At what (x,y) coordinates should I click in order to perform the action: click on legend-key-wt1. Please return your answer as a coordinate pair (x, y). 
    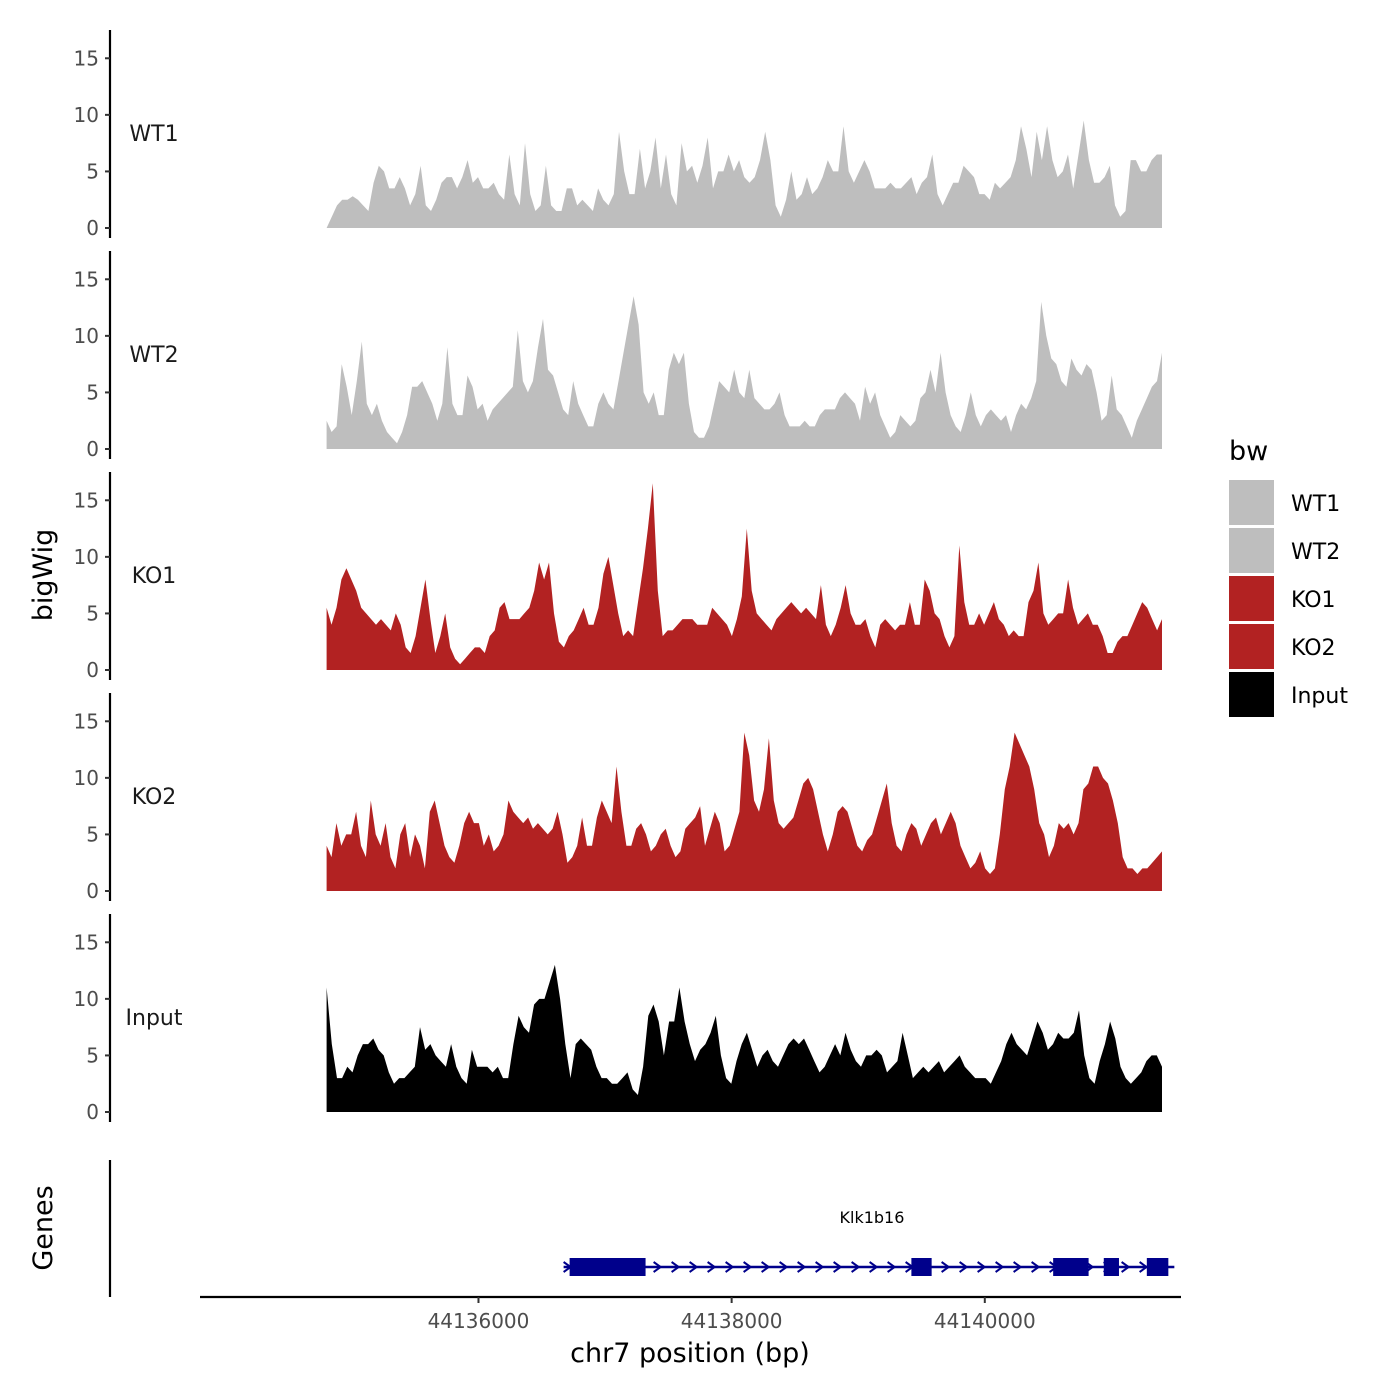
    Looking at the image, I should click on (1251, 502).